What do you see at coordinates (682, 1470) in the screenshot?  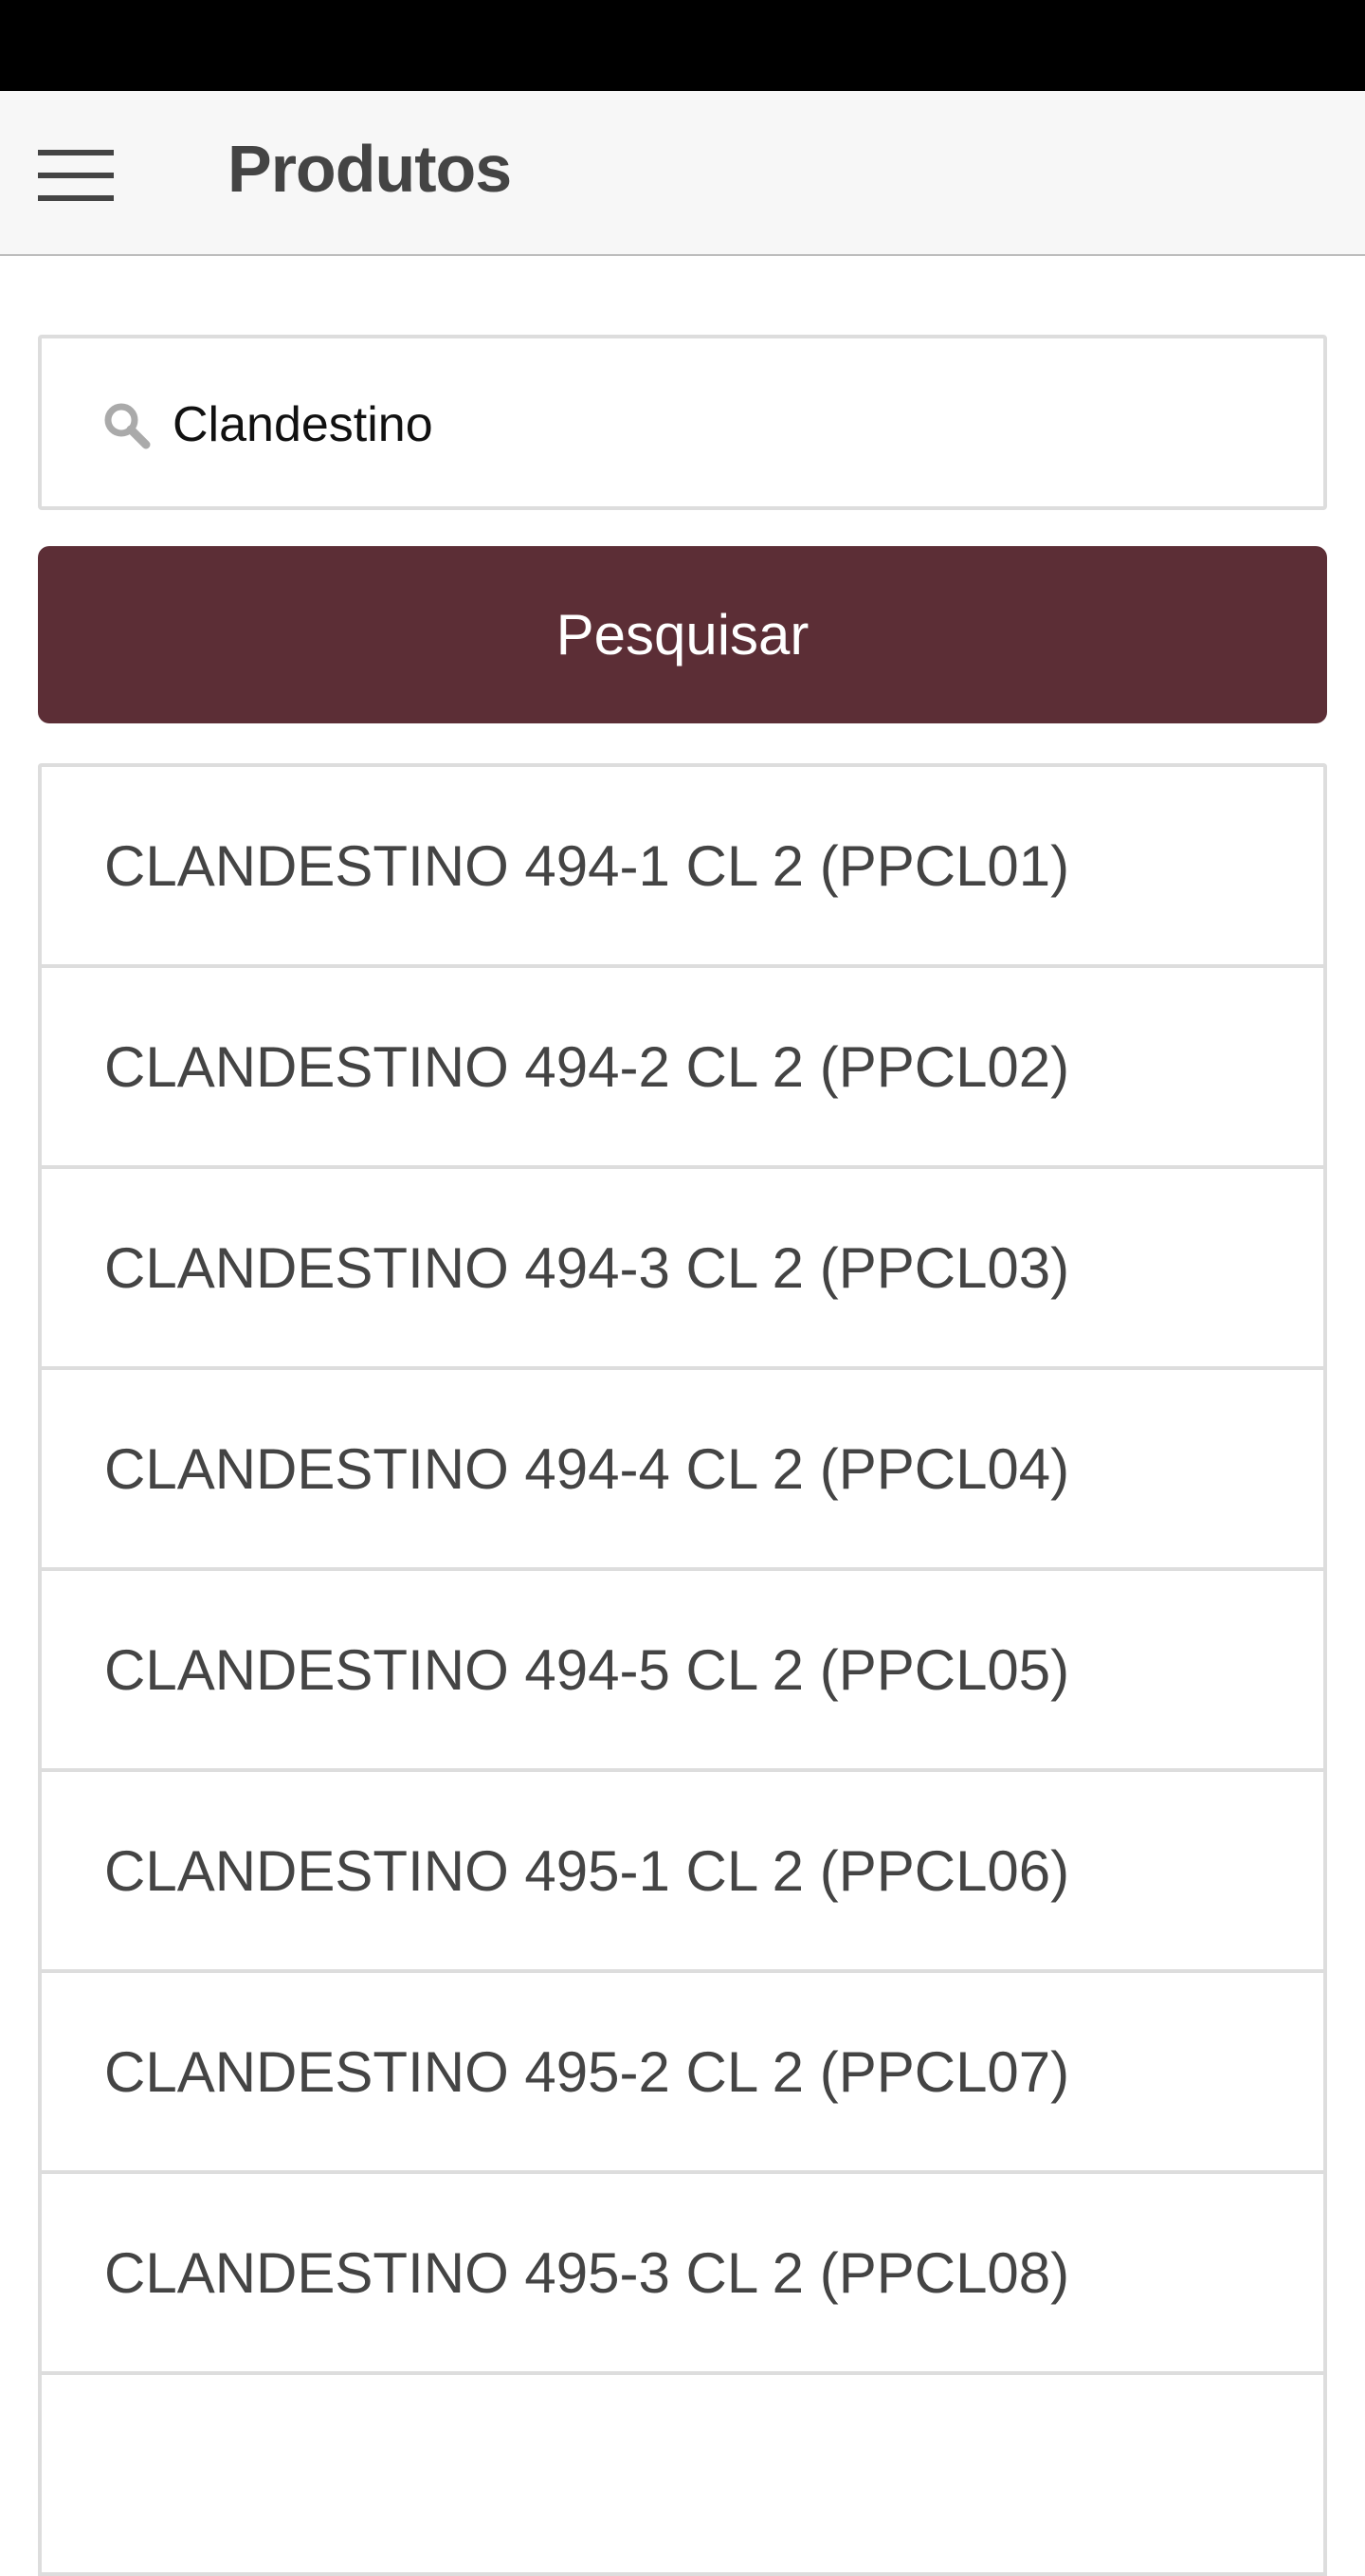 I see `list-item: CLANDESTINO 494-4 CL 2 (PPCL04)` at bounding box center [682, 1470].